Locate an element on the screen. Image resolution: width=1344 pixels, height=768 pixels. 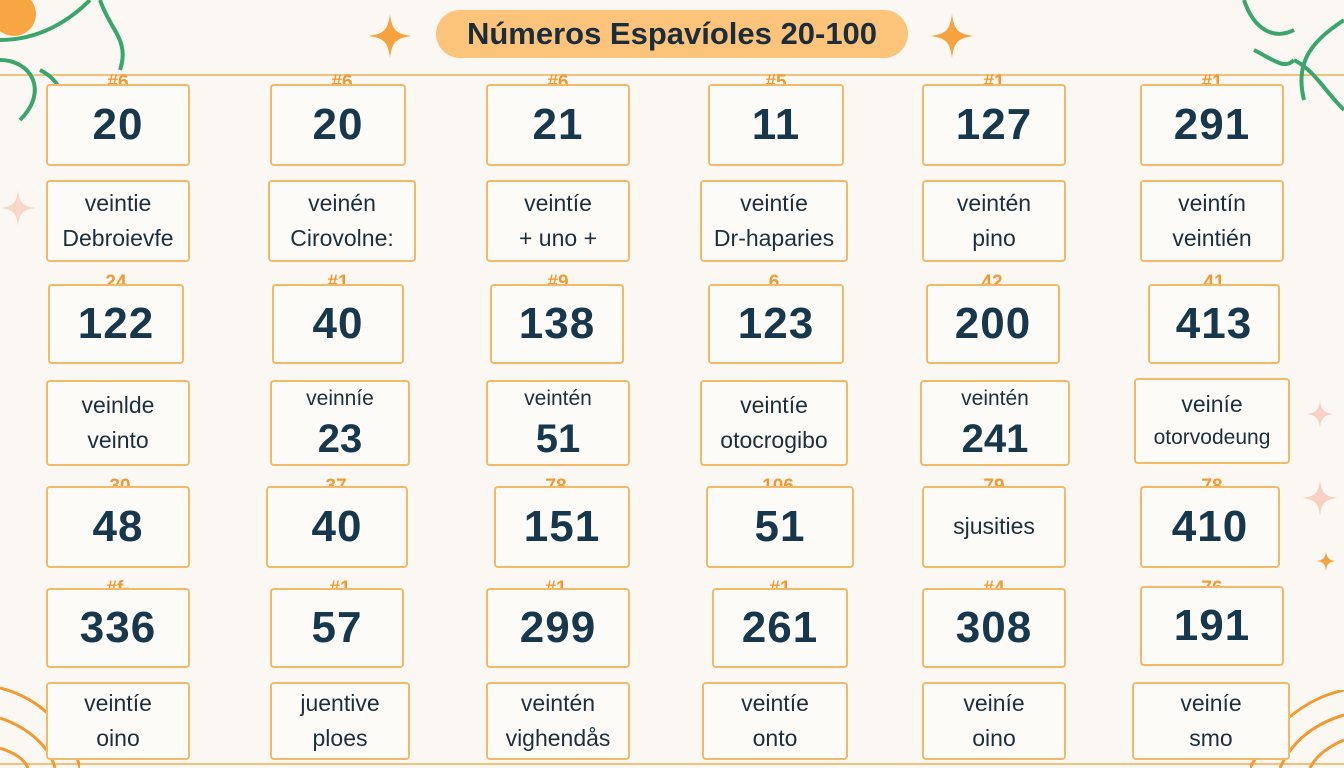
word-card: juentive ploes is located at coordinates (340, 721).